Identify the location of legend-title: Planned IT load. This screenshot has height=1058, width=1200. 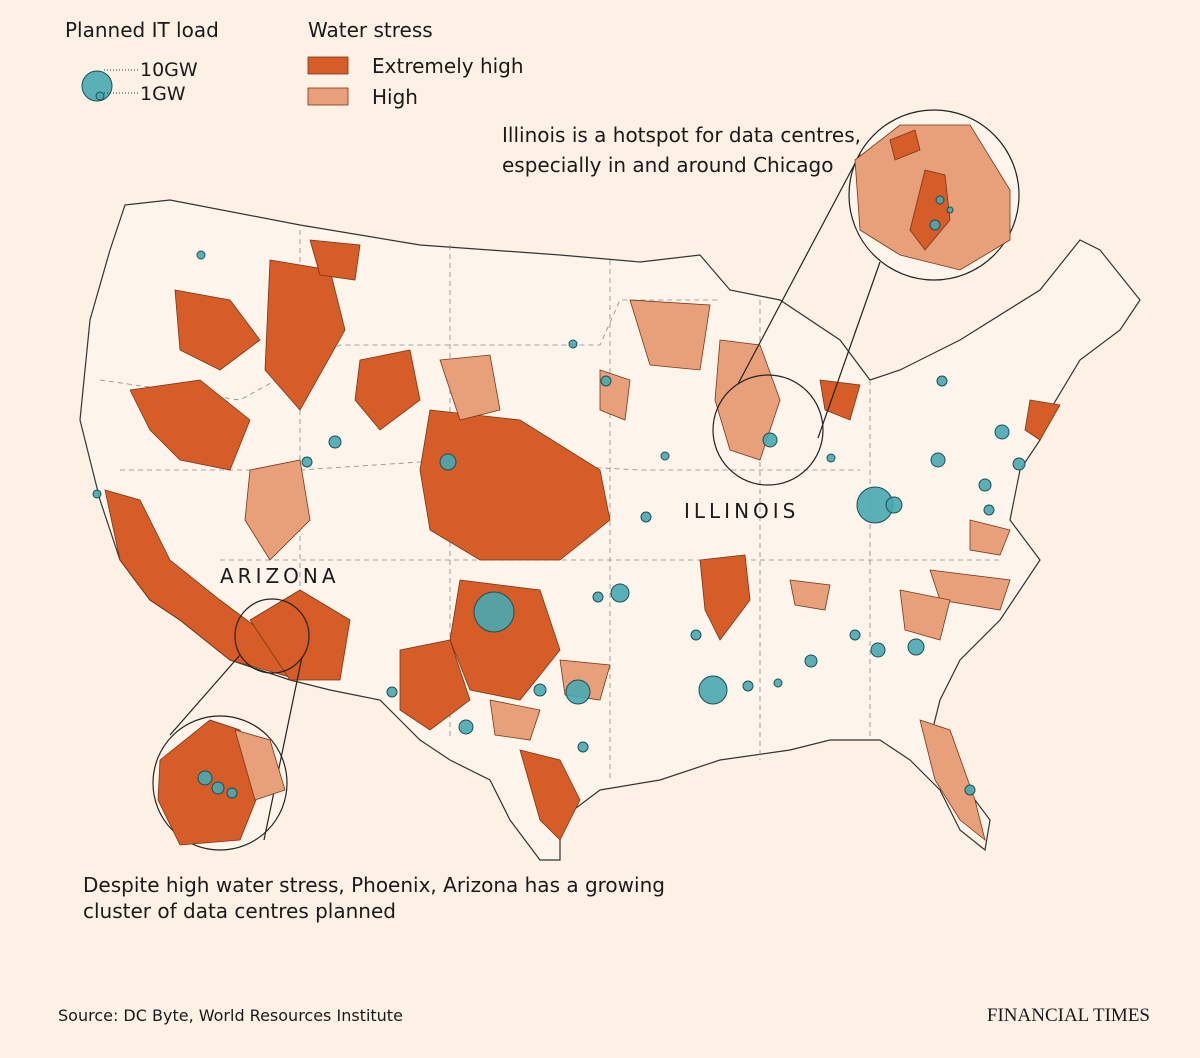
(142, 30).